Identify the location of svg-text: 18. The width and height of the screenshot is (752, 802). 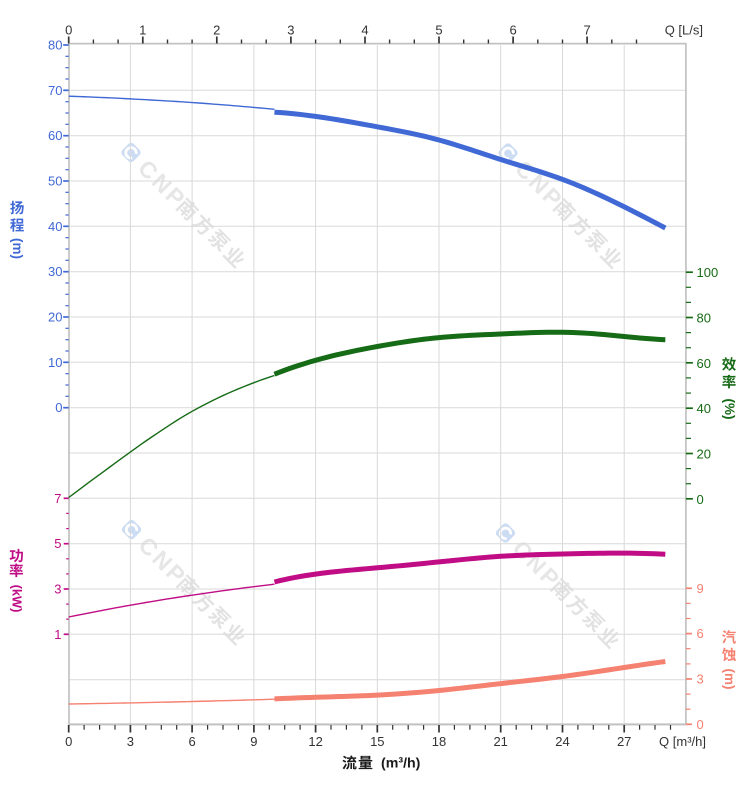
(439, 741).